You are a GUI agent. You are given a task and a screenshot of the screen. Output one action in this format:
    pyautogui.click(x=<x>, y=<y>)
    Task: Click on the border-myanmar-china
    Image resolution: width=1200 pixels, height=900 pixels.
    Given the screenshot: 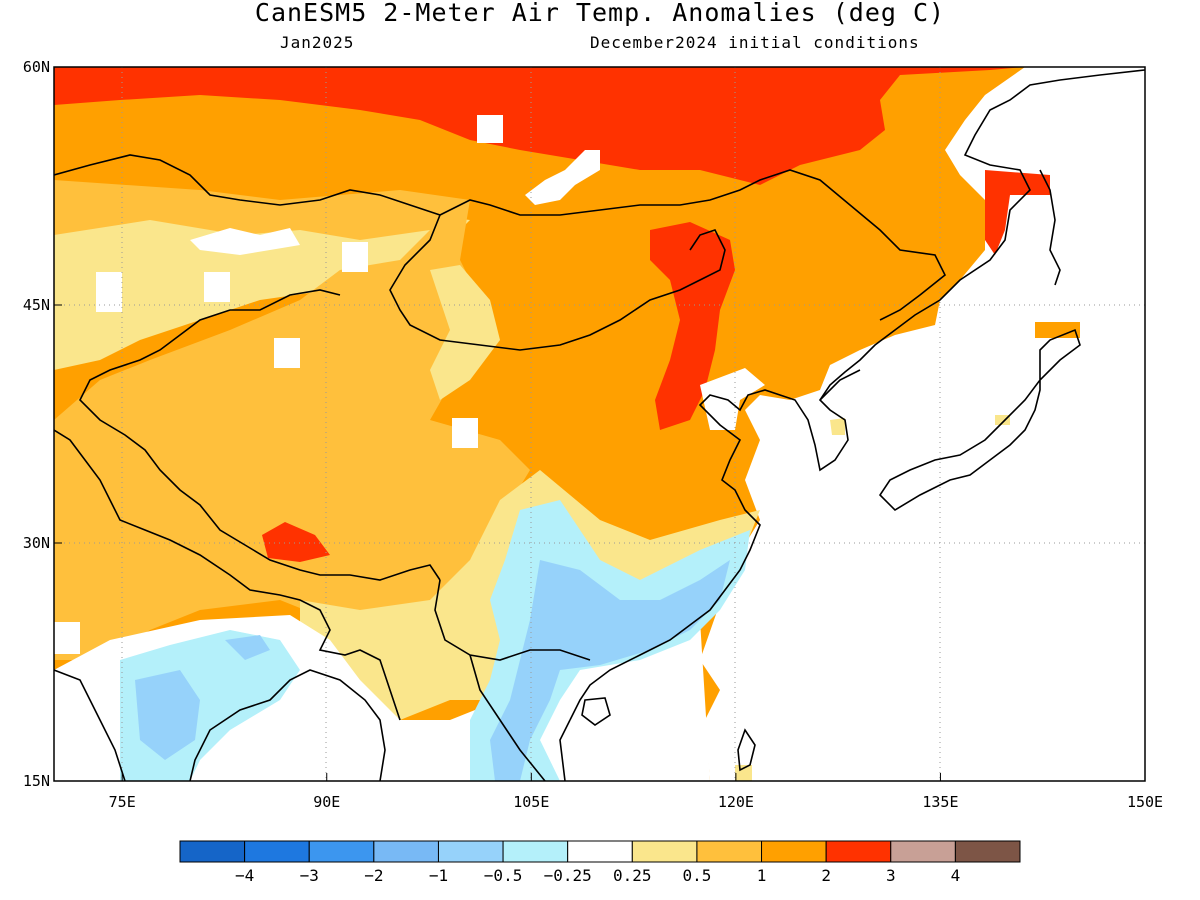 What is the action you would take?
    pyautogui.click(x=512, y=620)
    